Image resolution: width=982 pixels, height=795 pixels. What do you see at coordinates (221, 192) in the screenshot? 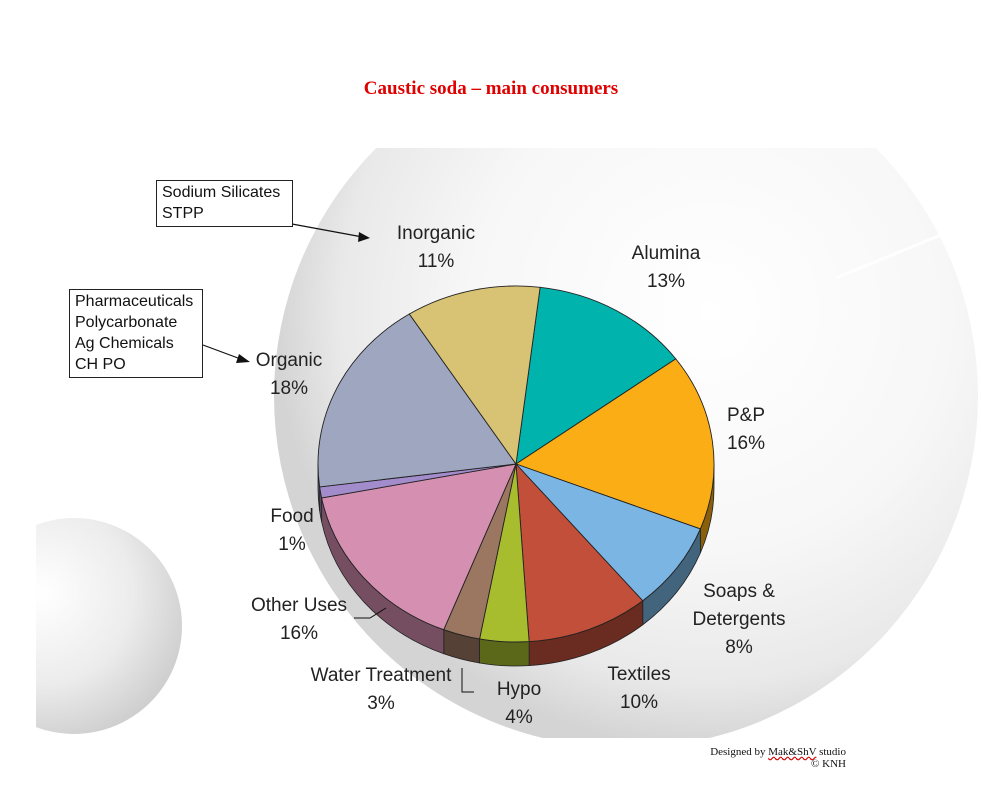
I see `callout-line: Sodium Silicates` at bounding box center [221, 192].